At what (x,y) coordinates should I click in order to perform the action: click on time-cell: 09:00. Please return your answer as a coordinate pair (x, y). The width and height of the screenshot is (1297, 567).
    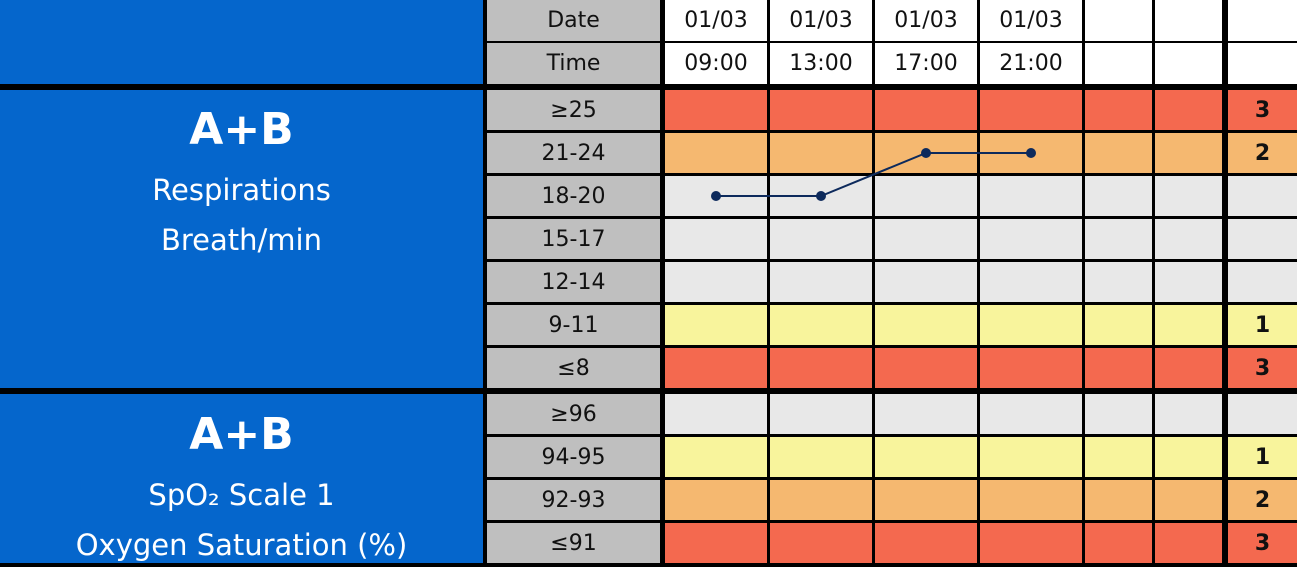
    Looking at the image, I should click on (716, 63).